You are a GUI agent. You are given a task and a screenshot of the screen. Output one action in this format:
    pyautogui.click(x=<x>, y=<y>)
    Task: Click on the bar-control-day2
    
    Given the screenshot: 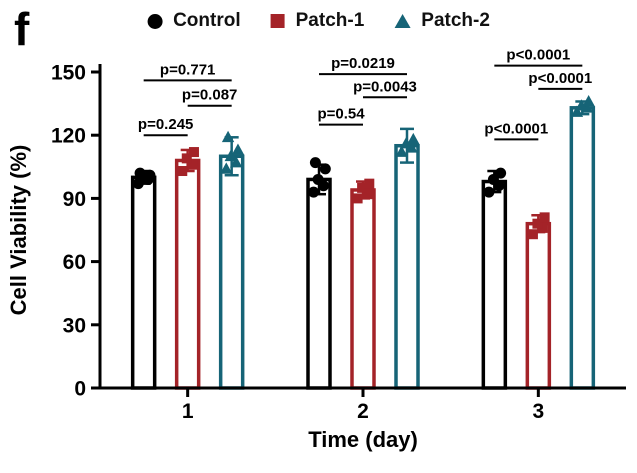 What is the action you would take?
    pyautogui.click(x=319, y=283)
    